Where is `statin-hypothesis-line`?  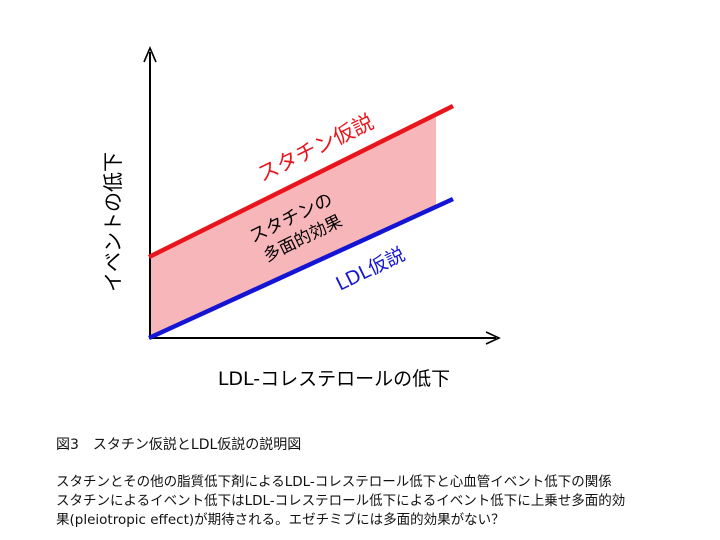 statin-hypothesis-line is located at coordinates (301, 181).